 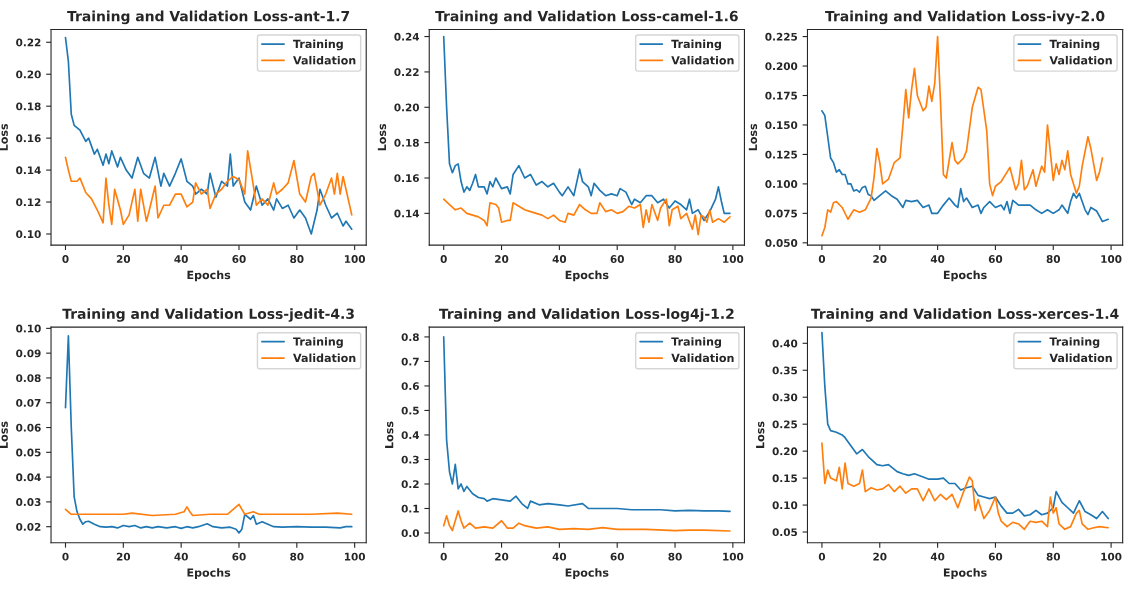 What do you see at coordinates (965, 17) in the screenshot?
I see `chart-title: Training and Validation Loss-ivy-2.0` at bounding box center [965, 17].